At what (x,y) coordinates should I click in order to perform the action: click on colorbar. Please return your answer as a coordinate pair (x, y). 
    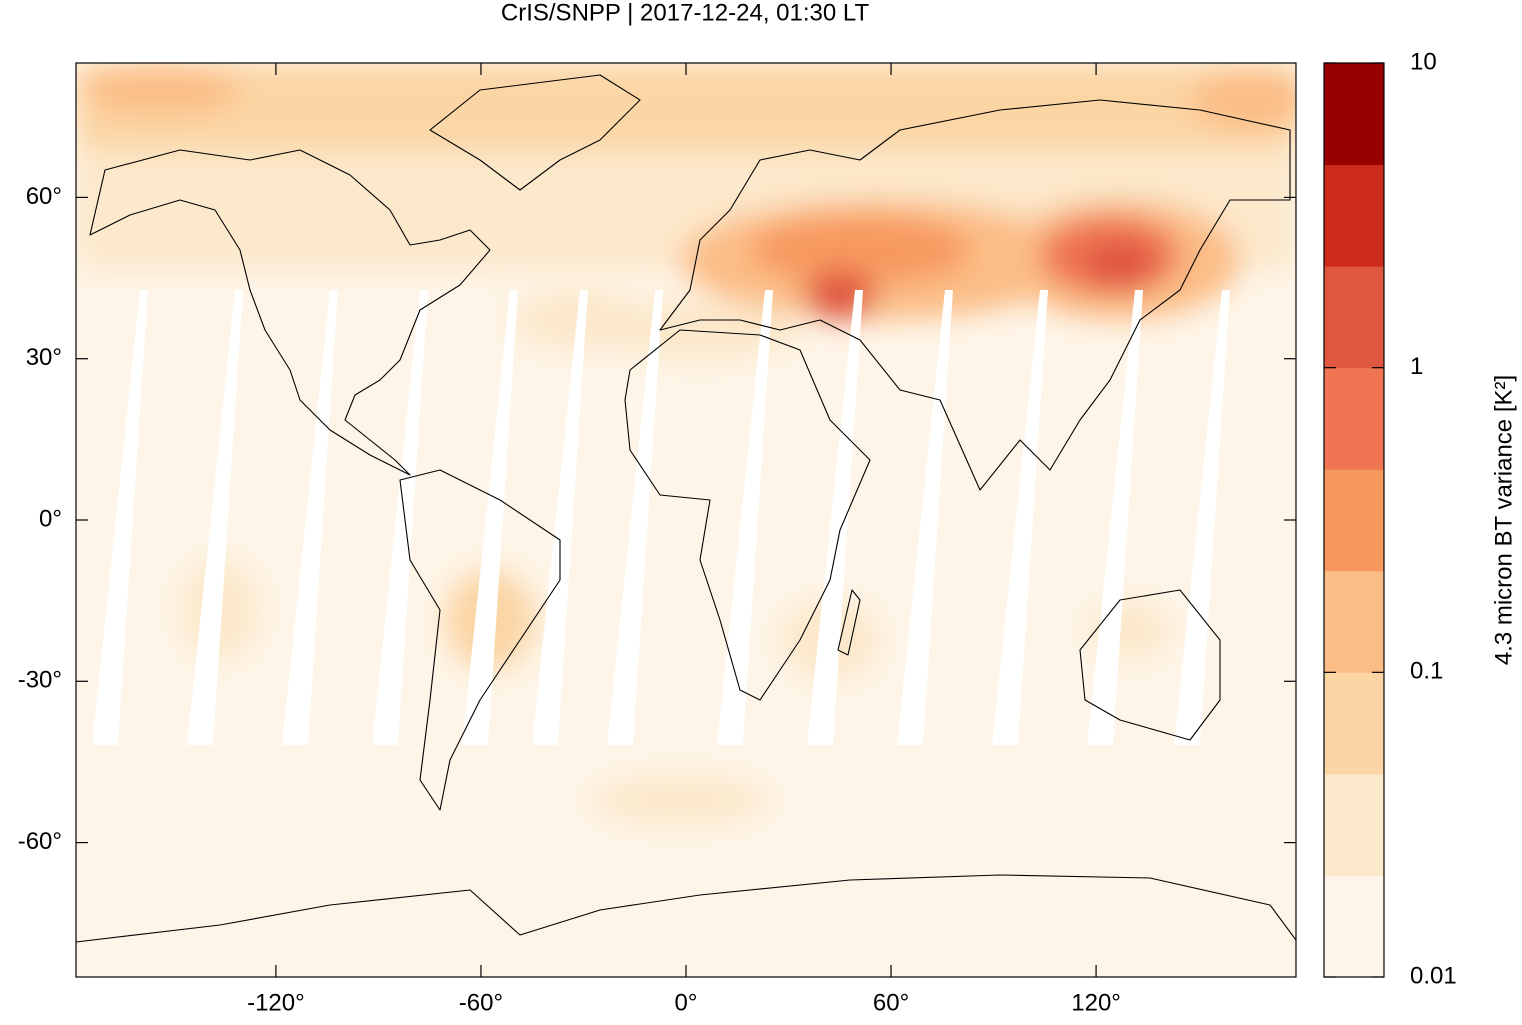
    Looking at the image, I should click on (1354, 520).